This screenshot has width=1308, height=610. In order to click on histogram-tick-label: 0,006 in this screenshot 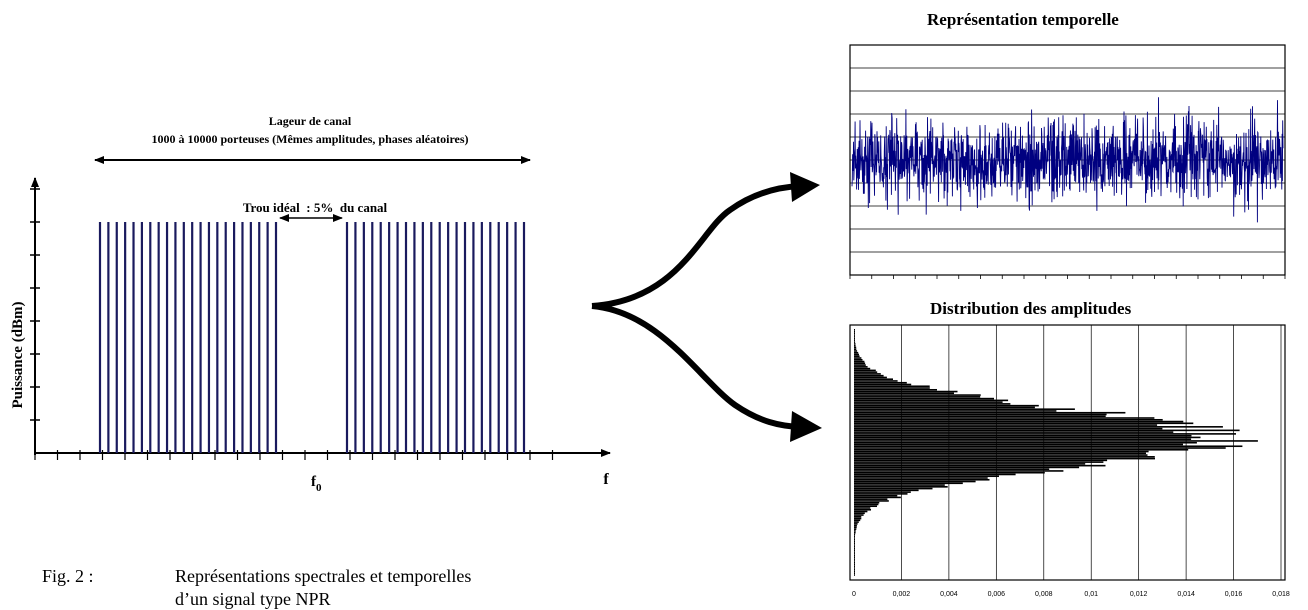, I will do `click(997, 594)`.